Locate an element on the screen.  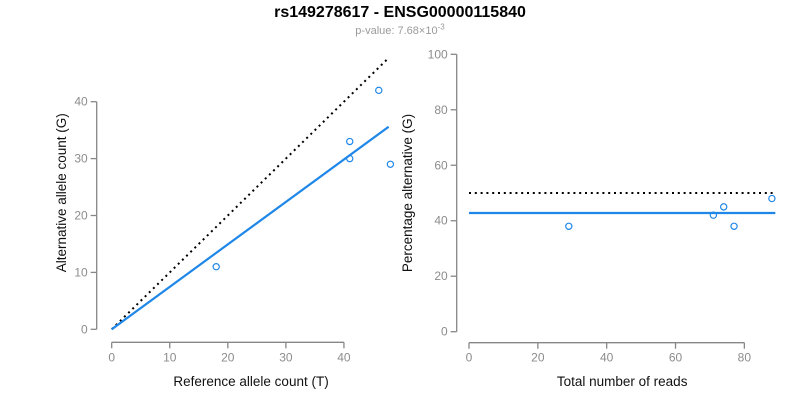
right-y-tick-label: 40 is located at coordinates (441, 221).